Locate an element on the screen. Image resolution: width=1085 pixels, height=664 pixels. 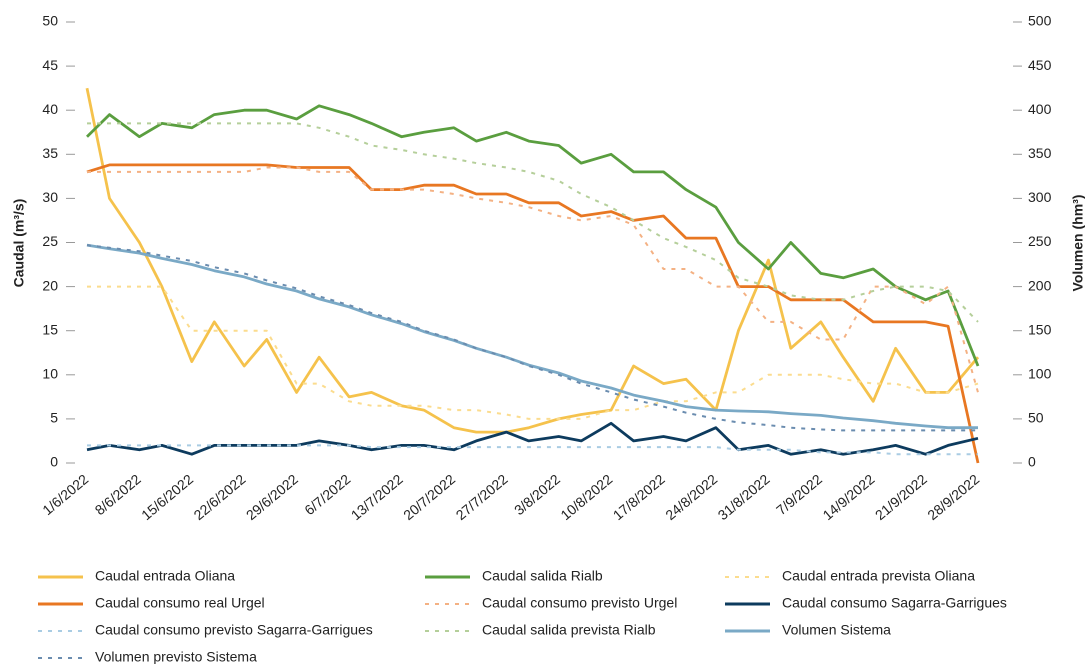
legend-label: Caudal entrada Oliana is located at coordinates (165, 576).